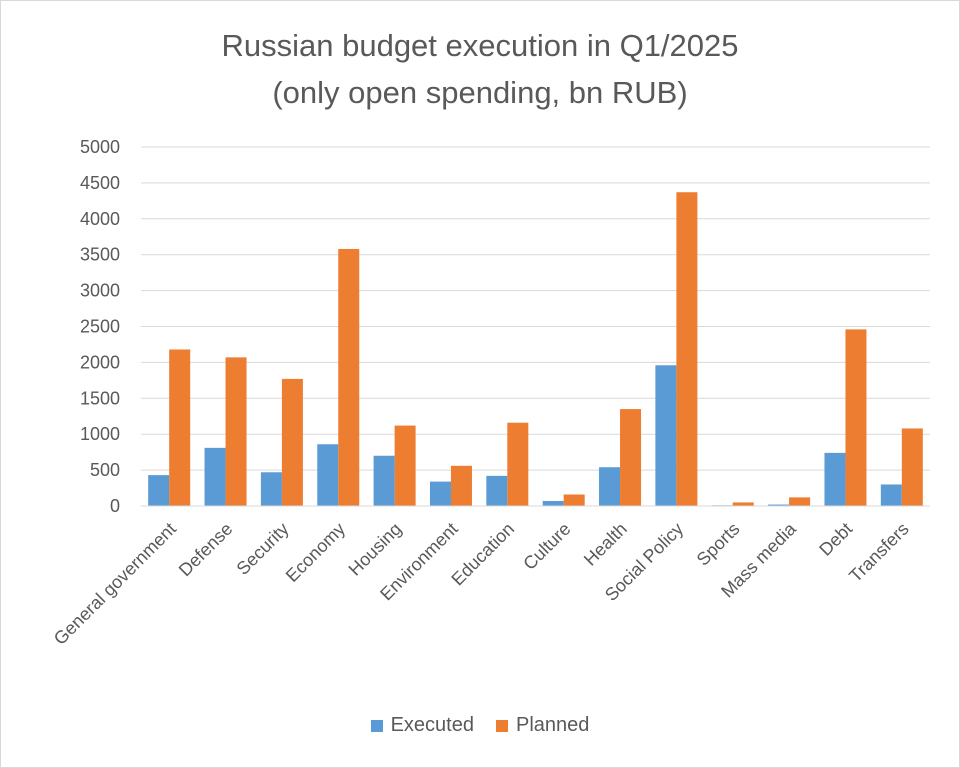 The width and height of the screenshot is (960, 768). What do you see at coordinates (100, 291) in the screenshot?
I see `y-tick-label: 3000` at bounding box center [100, 291].